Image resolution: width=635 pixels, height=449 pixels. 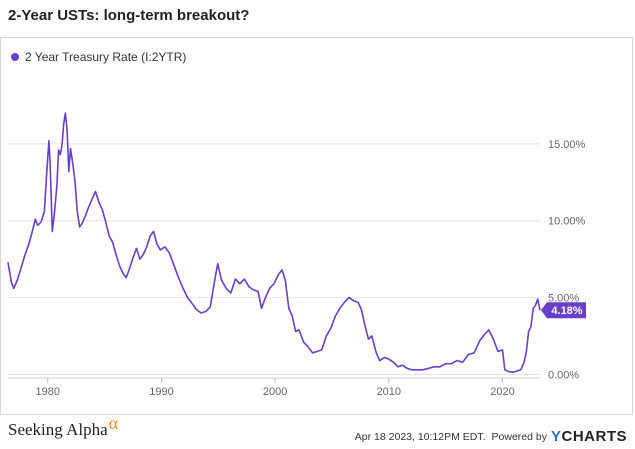 What do you see at coordinates (275, 392) in the screenshot?
I see `x-tick-label: 2000` at bounding box center [275, 392].